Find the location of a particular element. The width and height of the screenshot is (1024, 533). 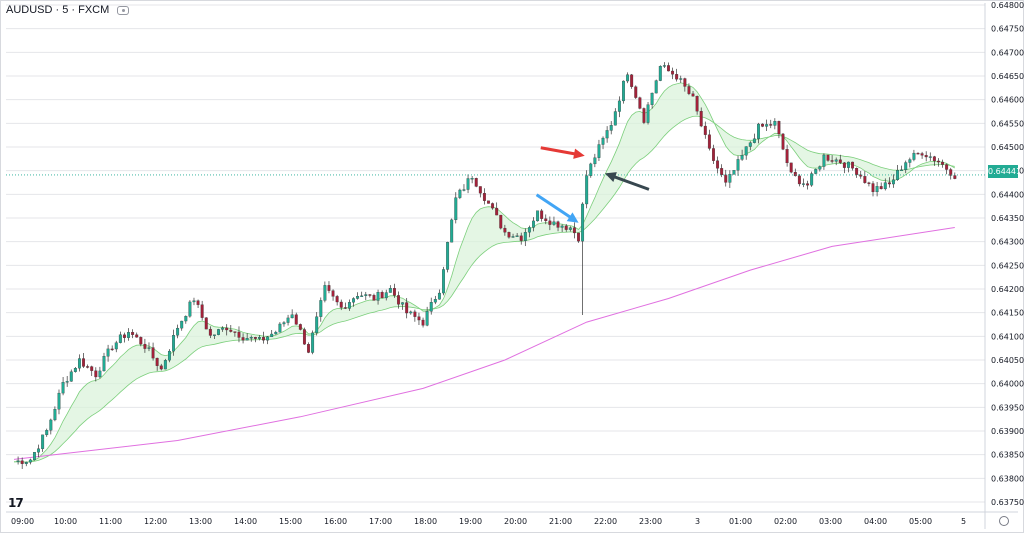

chart-header: AUDUSD · 5 · FXCM is located at coordinates (68, 10).